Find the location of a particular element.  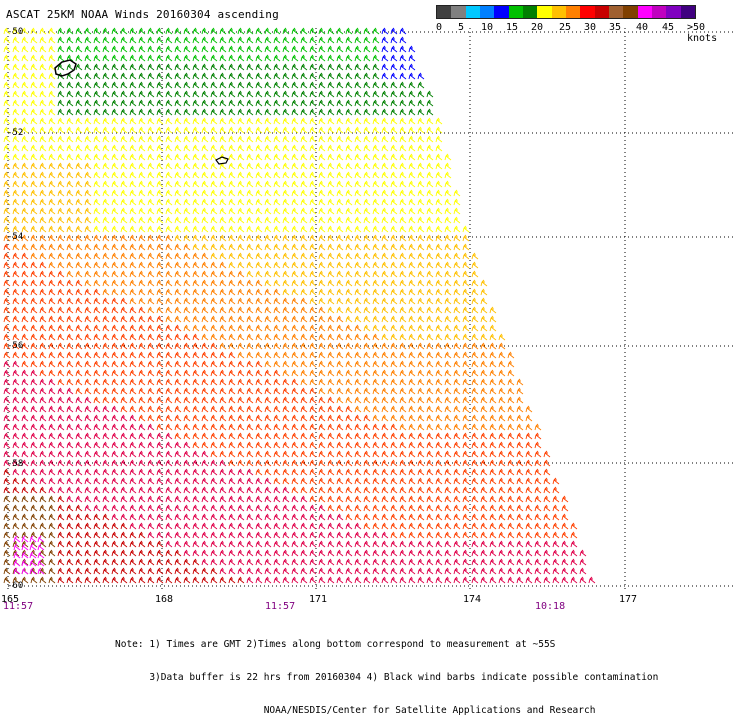

islands is located at coordinates (141, 112).